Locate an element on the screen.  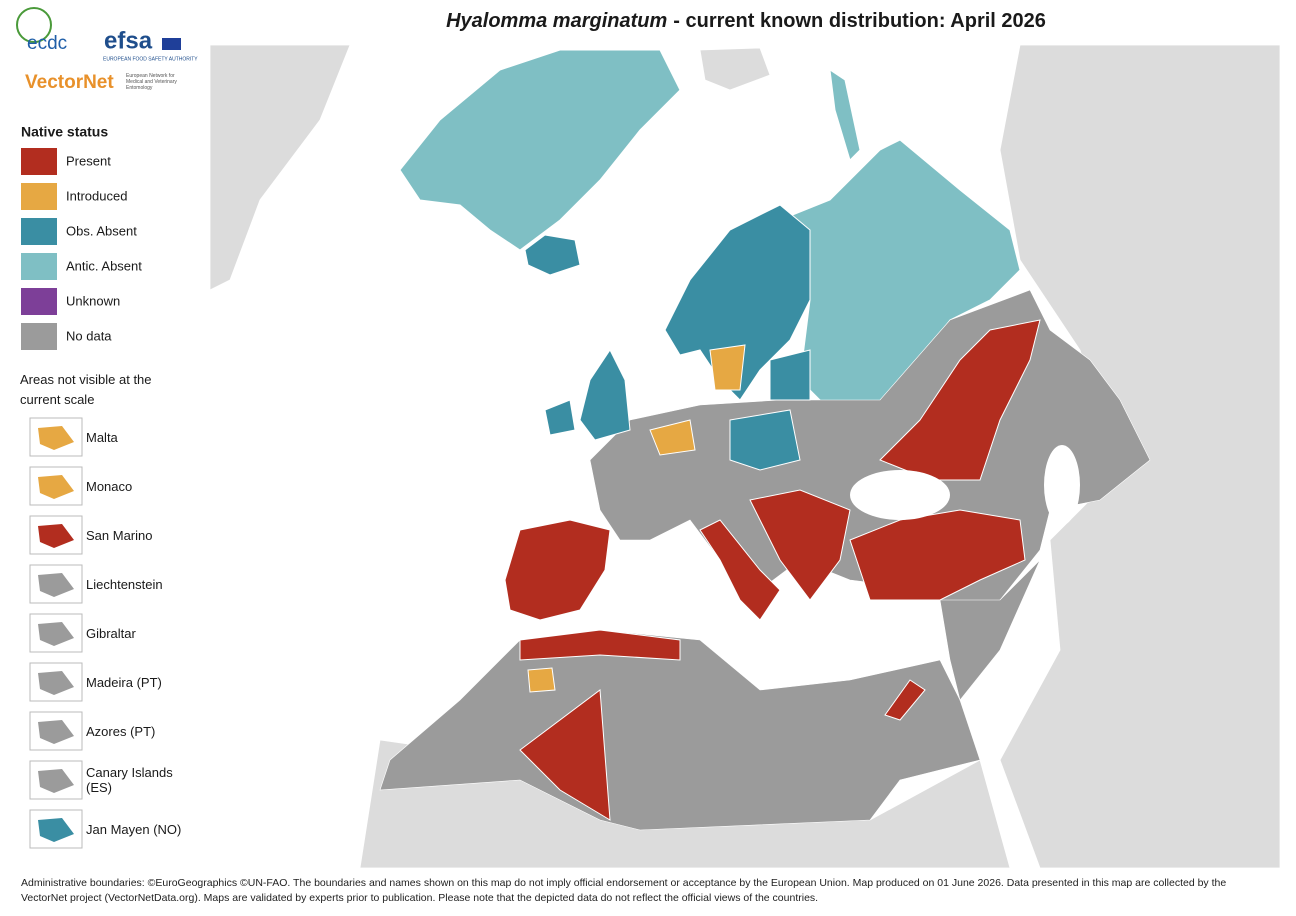
efsa-logo: efsa is located at coordinates (128, 40).